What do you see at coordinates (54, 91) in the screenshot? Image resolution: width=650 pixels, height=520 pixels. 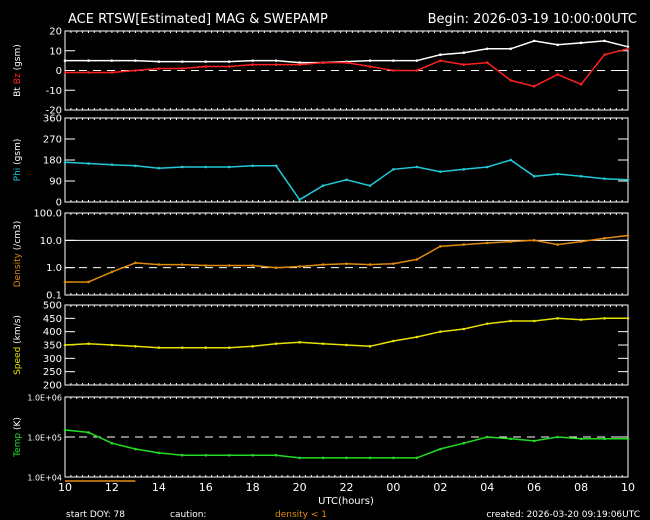 I see `y-tick-label: -10` at bounding box center [54, 91].